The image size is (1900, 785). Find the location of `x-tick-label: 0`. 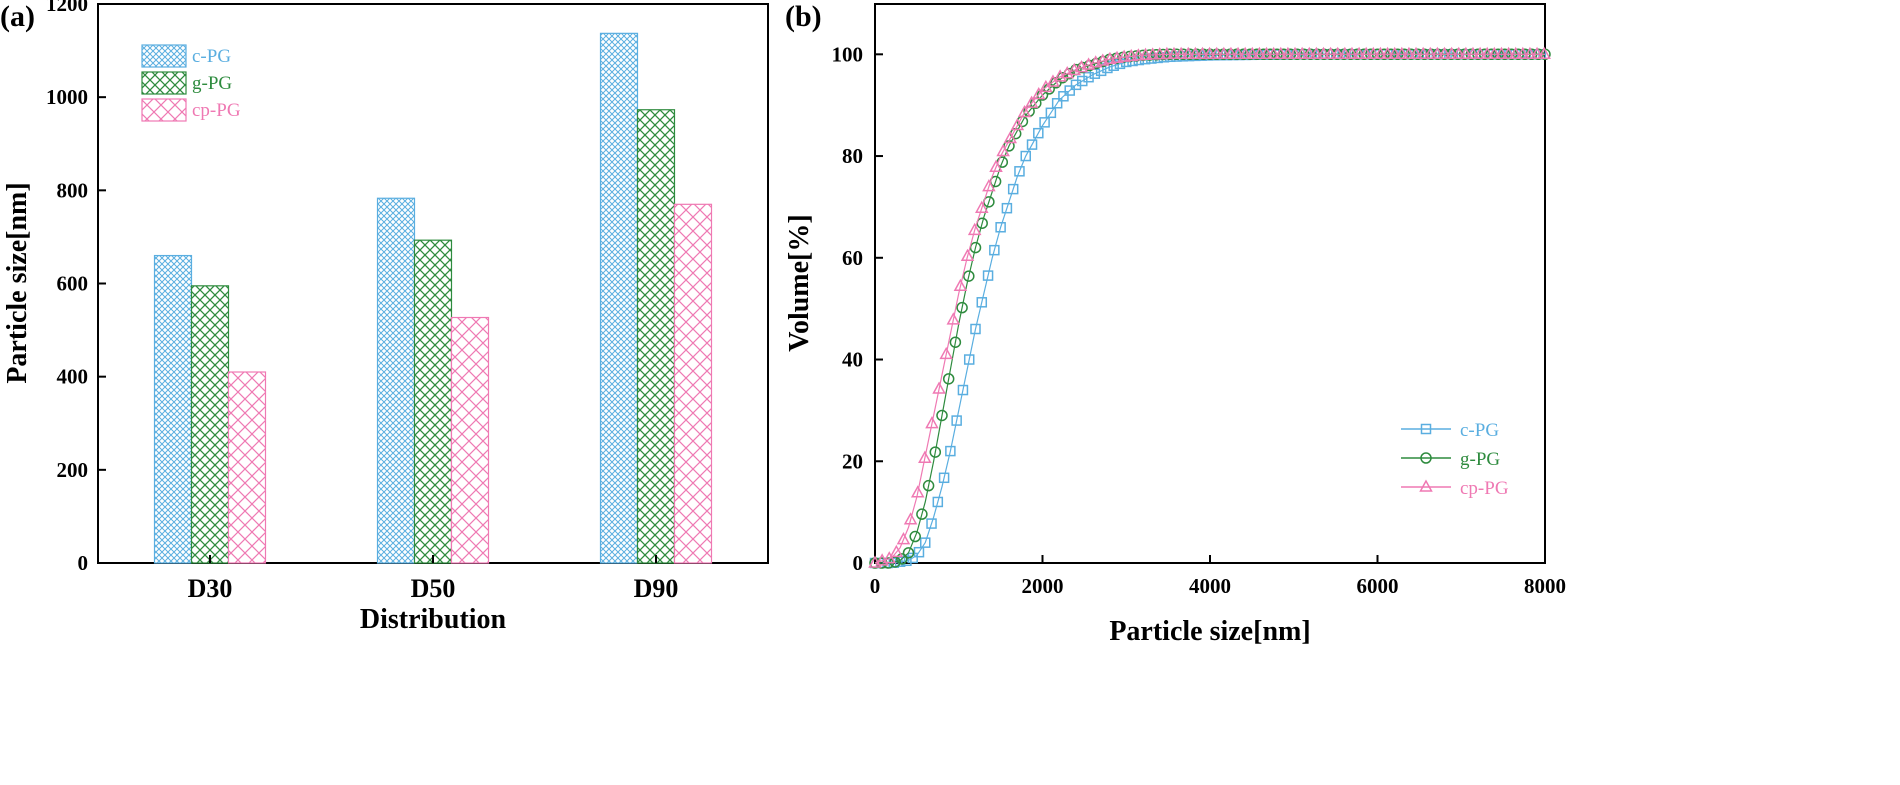

x-tick-label: 0 is located at coordinates (875, 586).